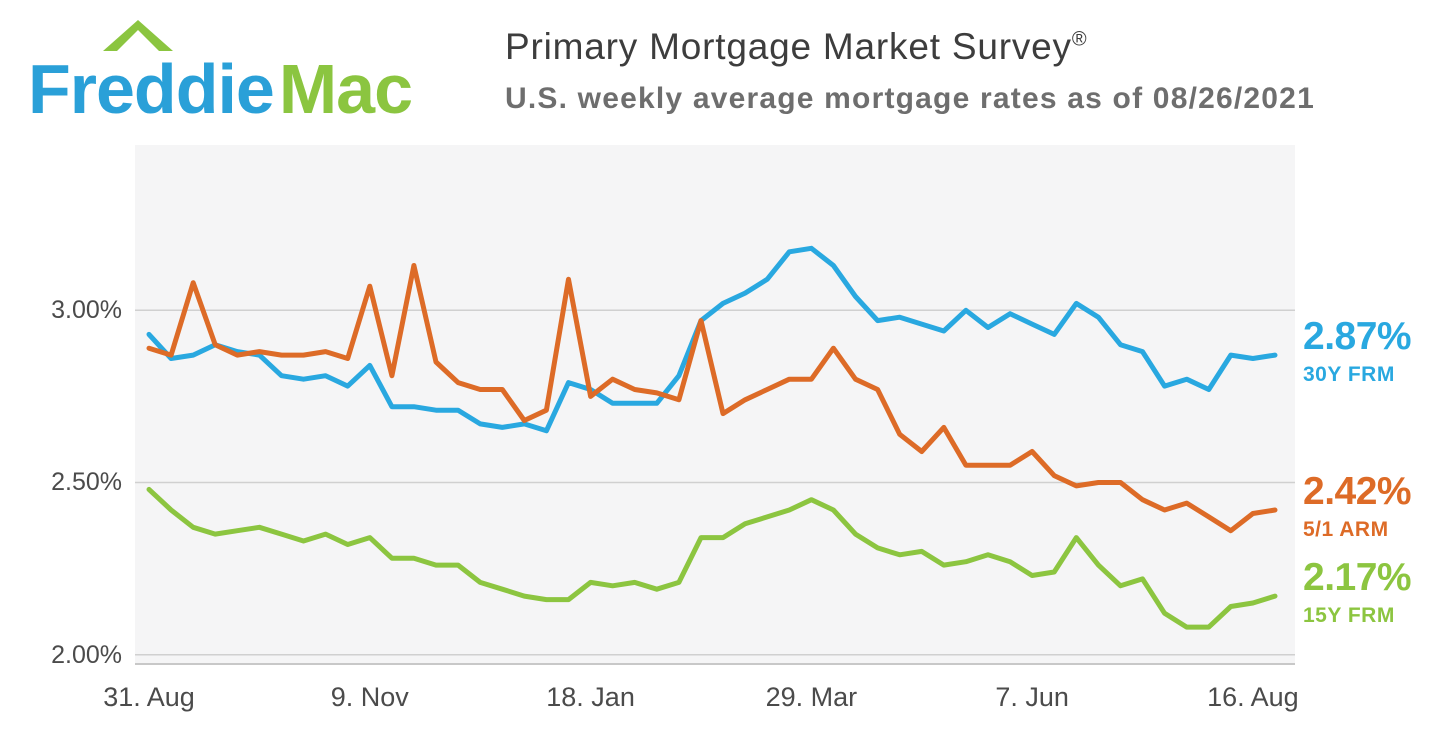 This screenshot has width=1438, height=754. Describe the element at coordinates (1346, 530) in the screenshot. I see `series-name-label: 5/1 ARM` at that location.